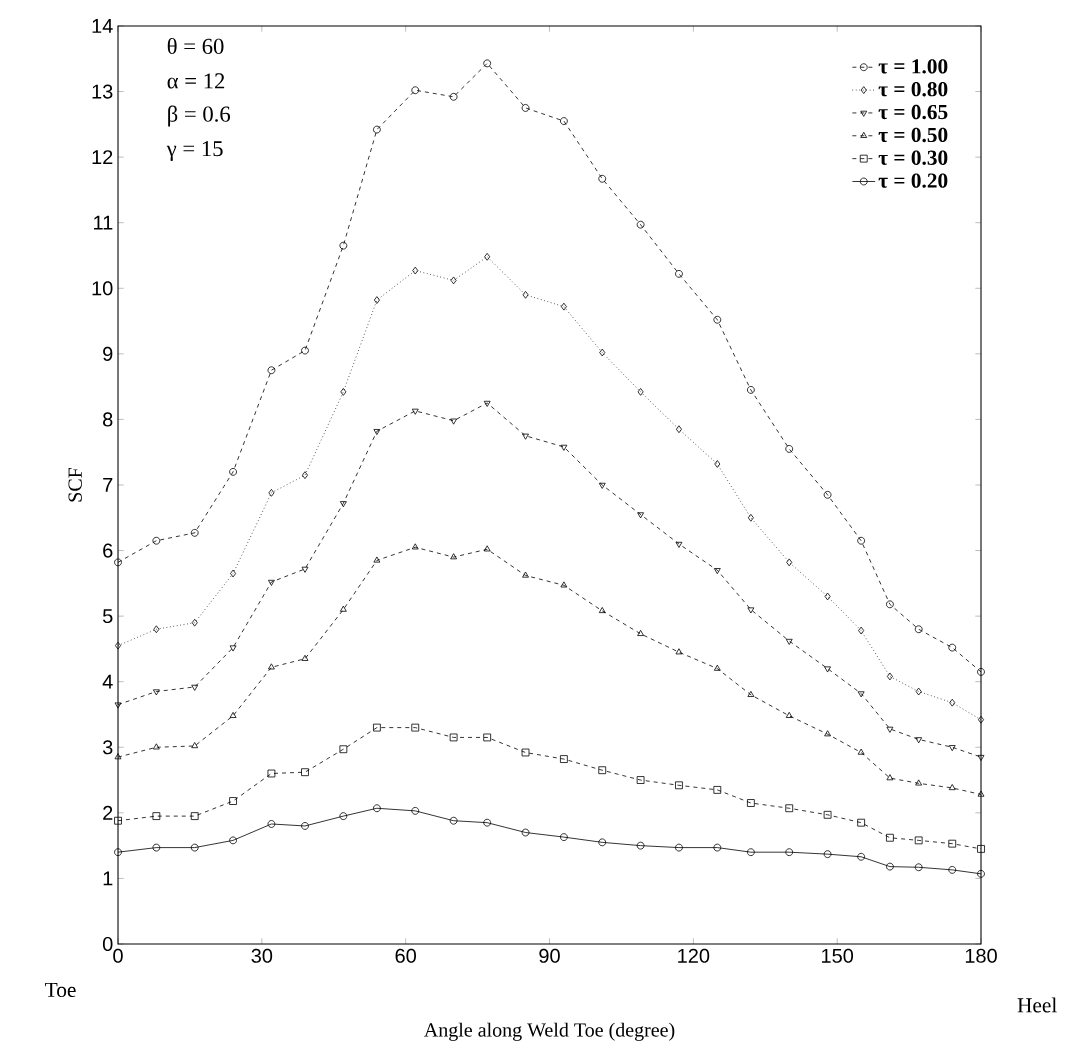 This screenshot has height=1044, width=1067. Describe the element at coordinates (118, 955) in the screenshot. I see `x-tick-label: 0` at that location.